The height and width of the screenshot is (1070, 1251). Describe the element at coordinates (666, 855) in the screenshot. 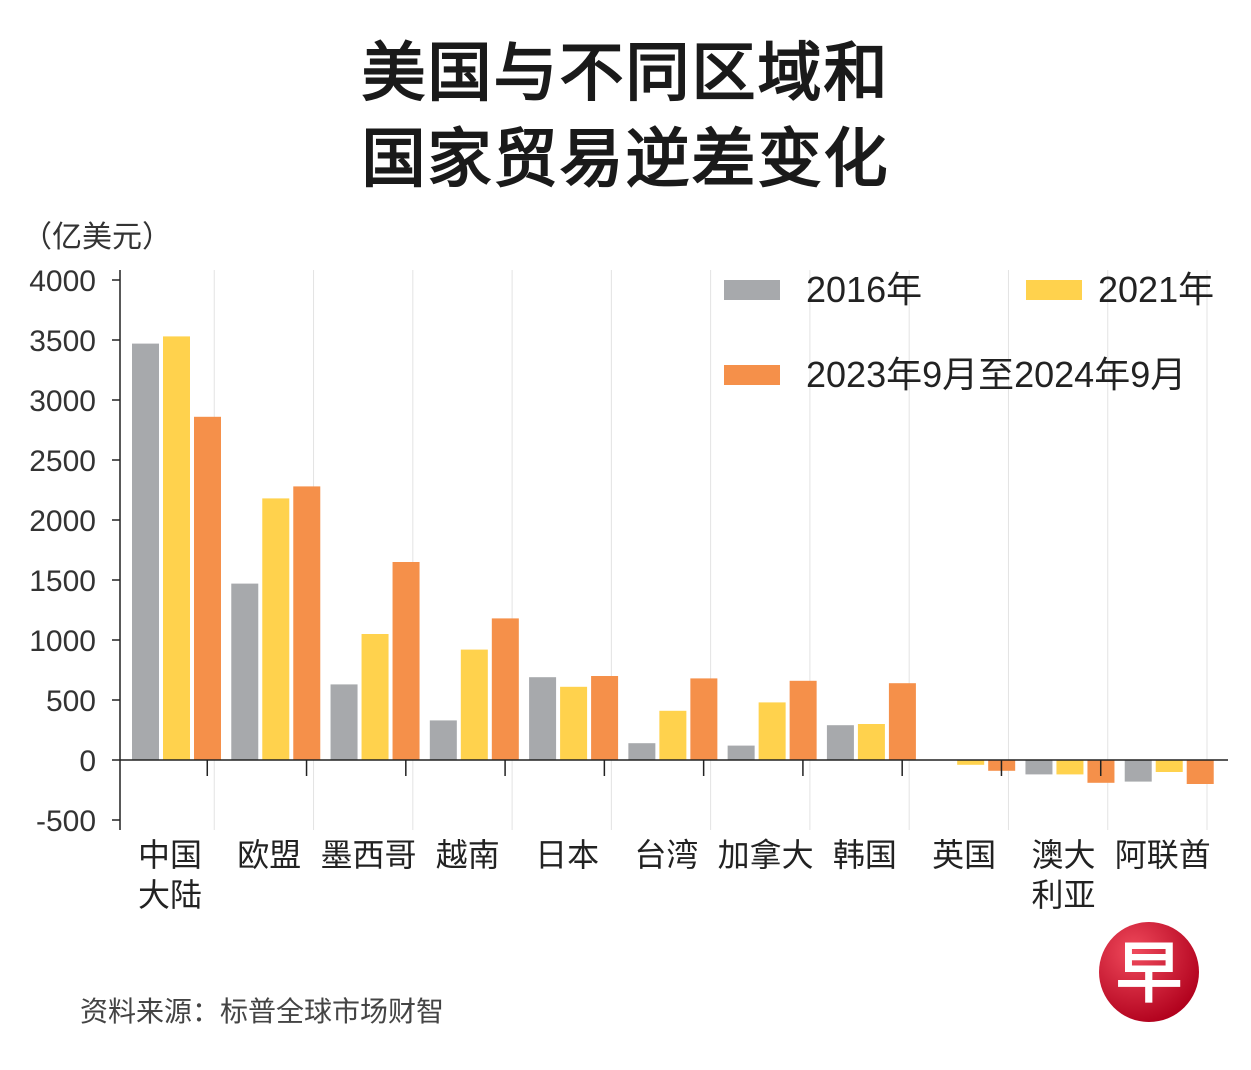

I see `category-label: 台湾` at that location.